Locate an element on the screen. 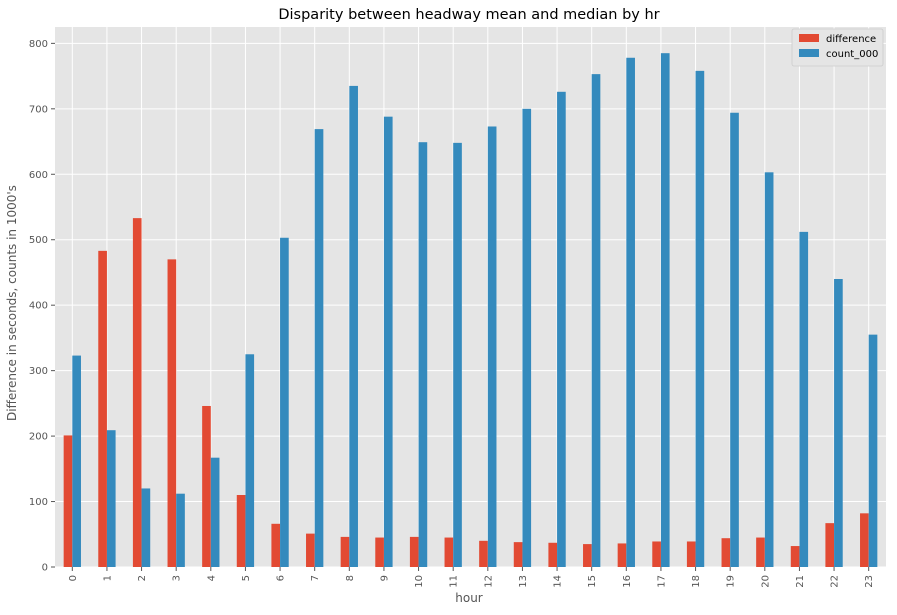  x-tick-label: 21 is located at coordinates (800, 581).